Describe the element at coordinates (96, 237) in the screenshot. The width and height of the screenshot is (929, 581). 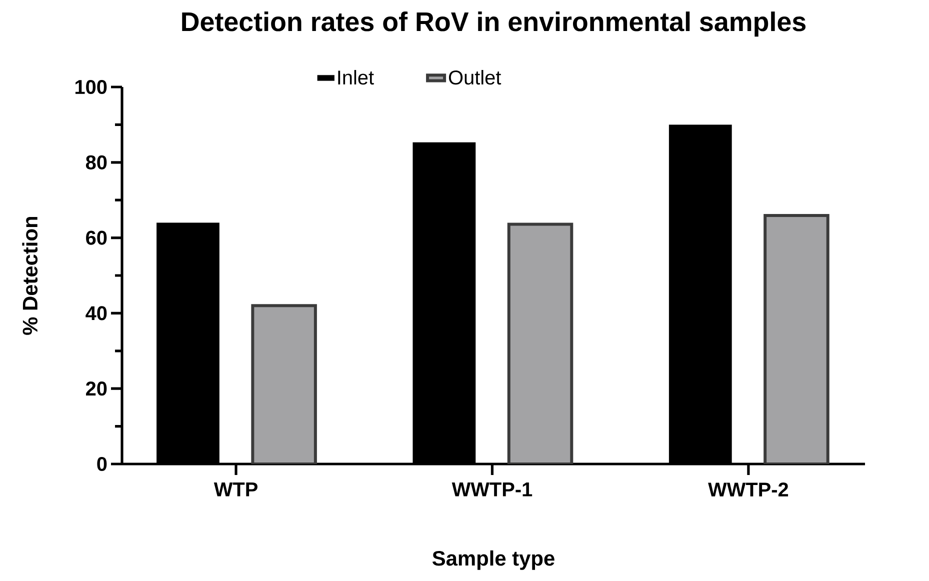
I see `y-tick-label: 60` at that location.